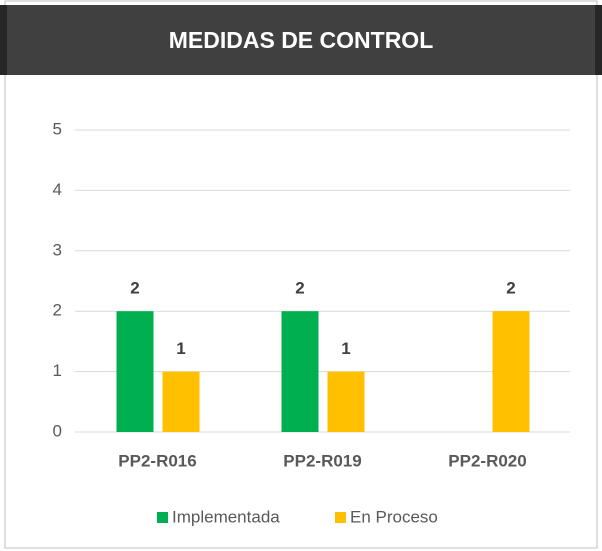  Describe the element at coordinates (57, 430) in the screenshot. I see `y-tick-label: 0` at that location.